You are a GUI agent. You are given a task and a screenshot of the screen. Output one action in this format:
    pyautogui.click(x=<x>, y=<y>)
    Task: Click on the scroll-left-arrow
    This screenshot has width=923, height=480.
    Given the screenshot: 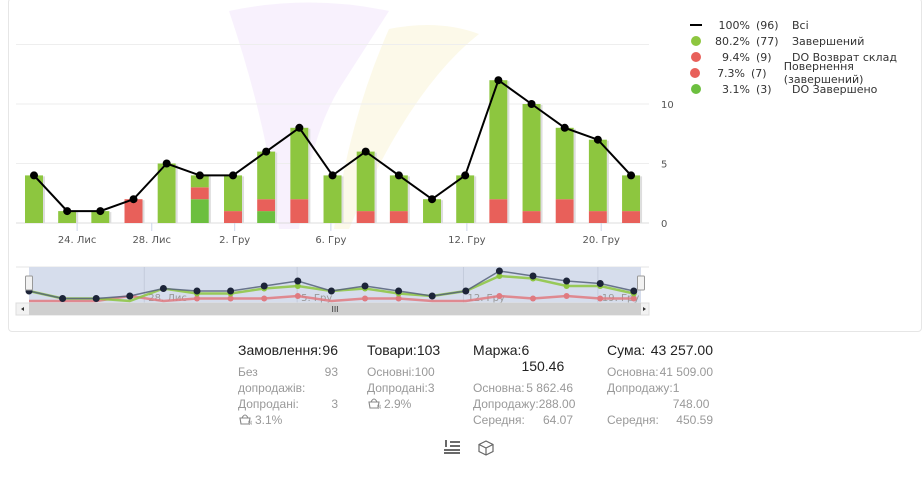 What is the action you would take?
    pyautogui.click(x=22, y=309)
    